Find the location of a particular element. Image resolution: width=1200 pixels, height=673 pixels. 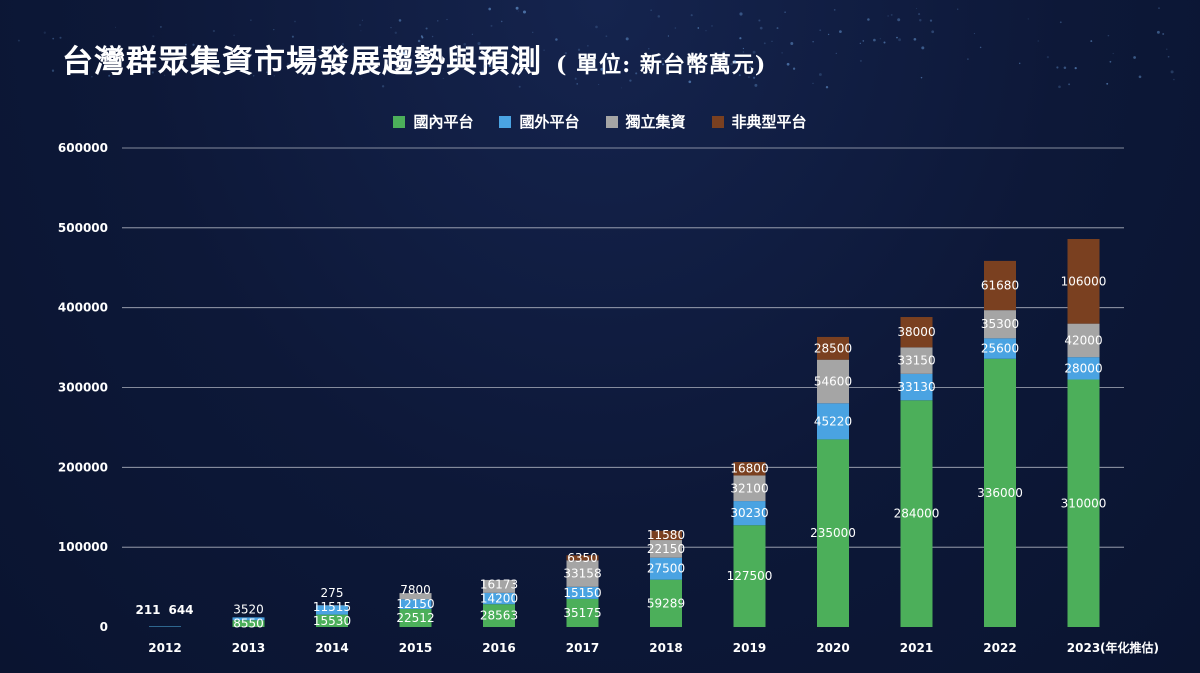

data-label-independent-2019: 32100 is located at coordinates (749, 488).